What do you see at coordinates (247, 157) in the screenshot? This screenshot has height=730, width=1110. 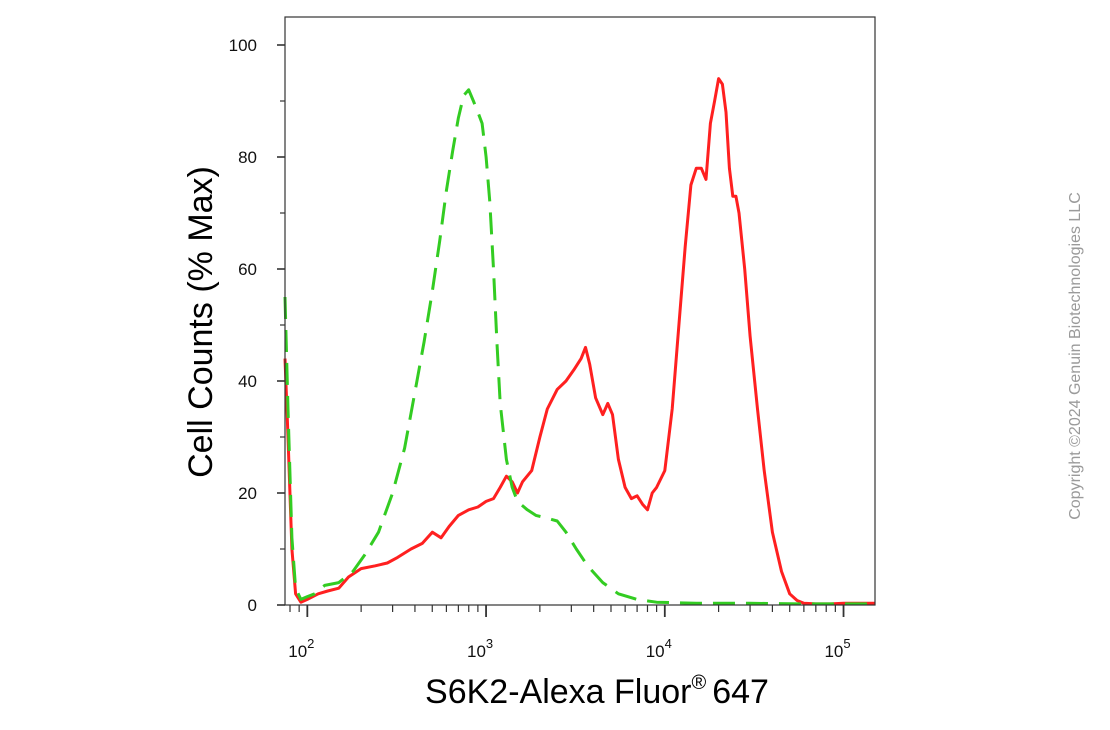 I see `y-tick-label: 80` at bounding box center [247, 157].